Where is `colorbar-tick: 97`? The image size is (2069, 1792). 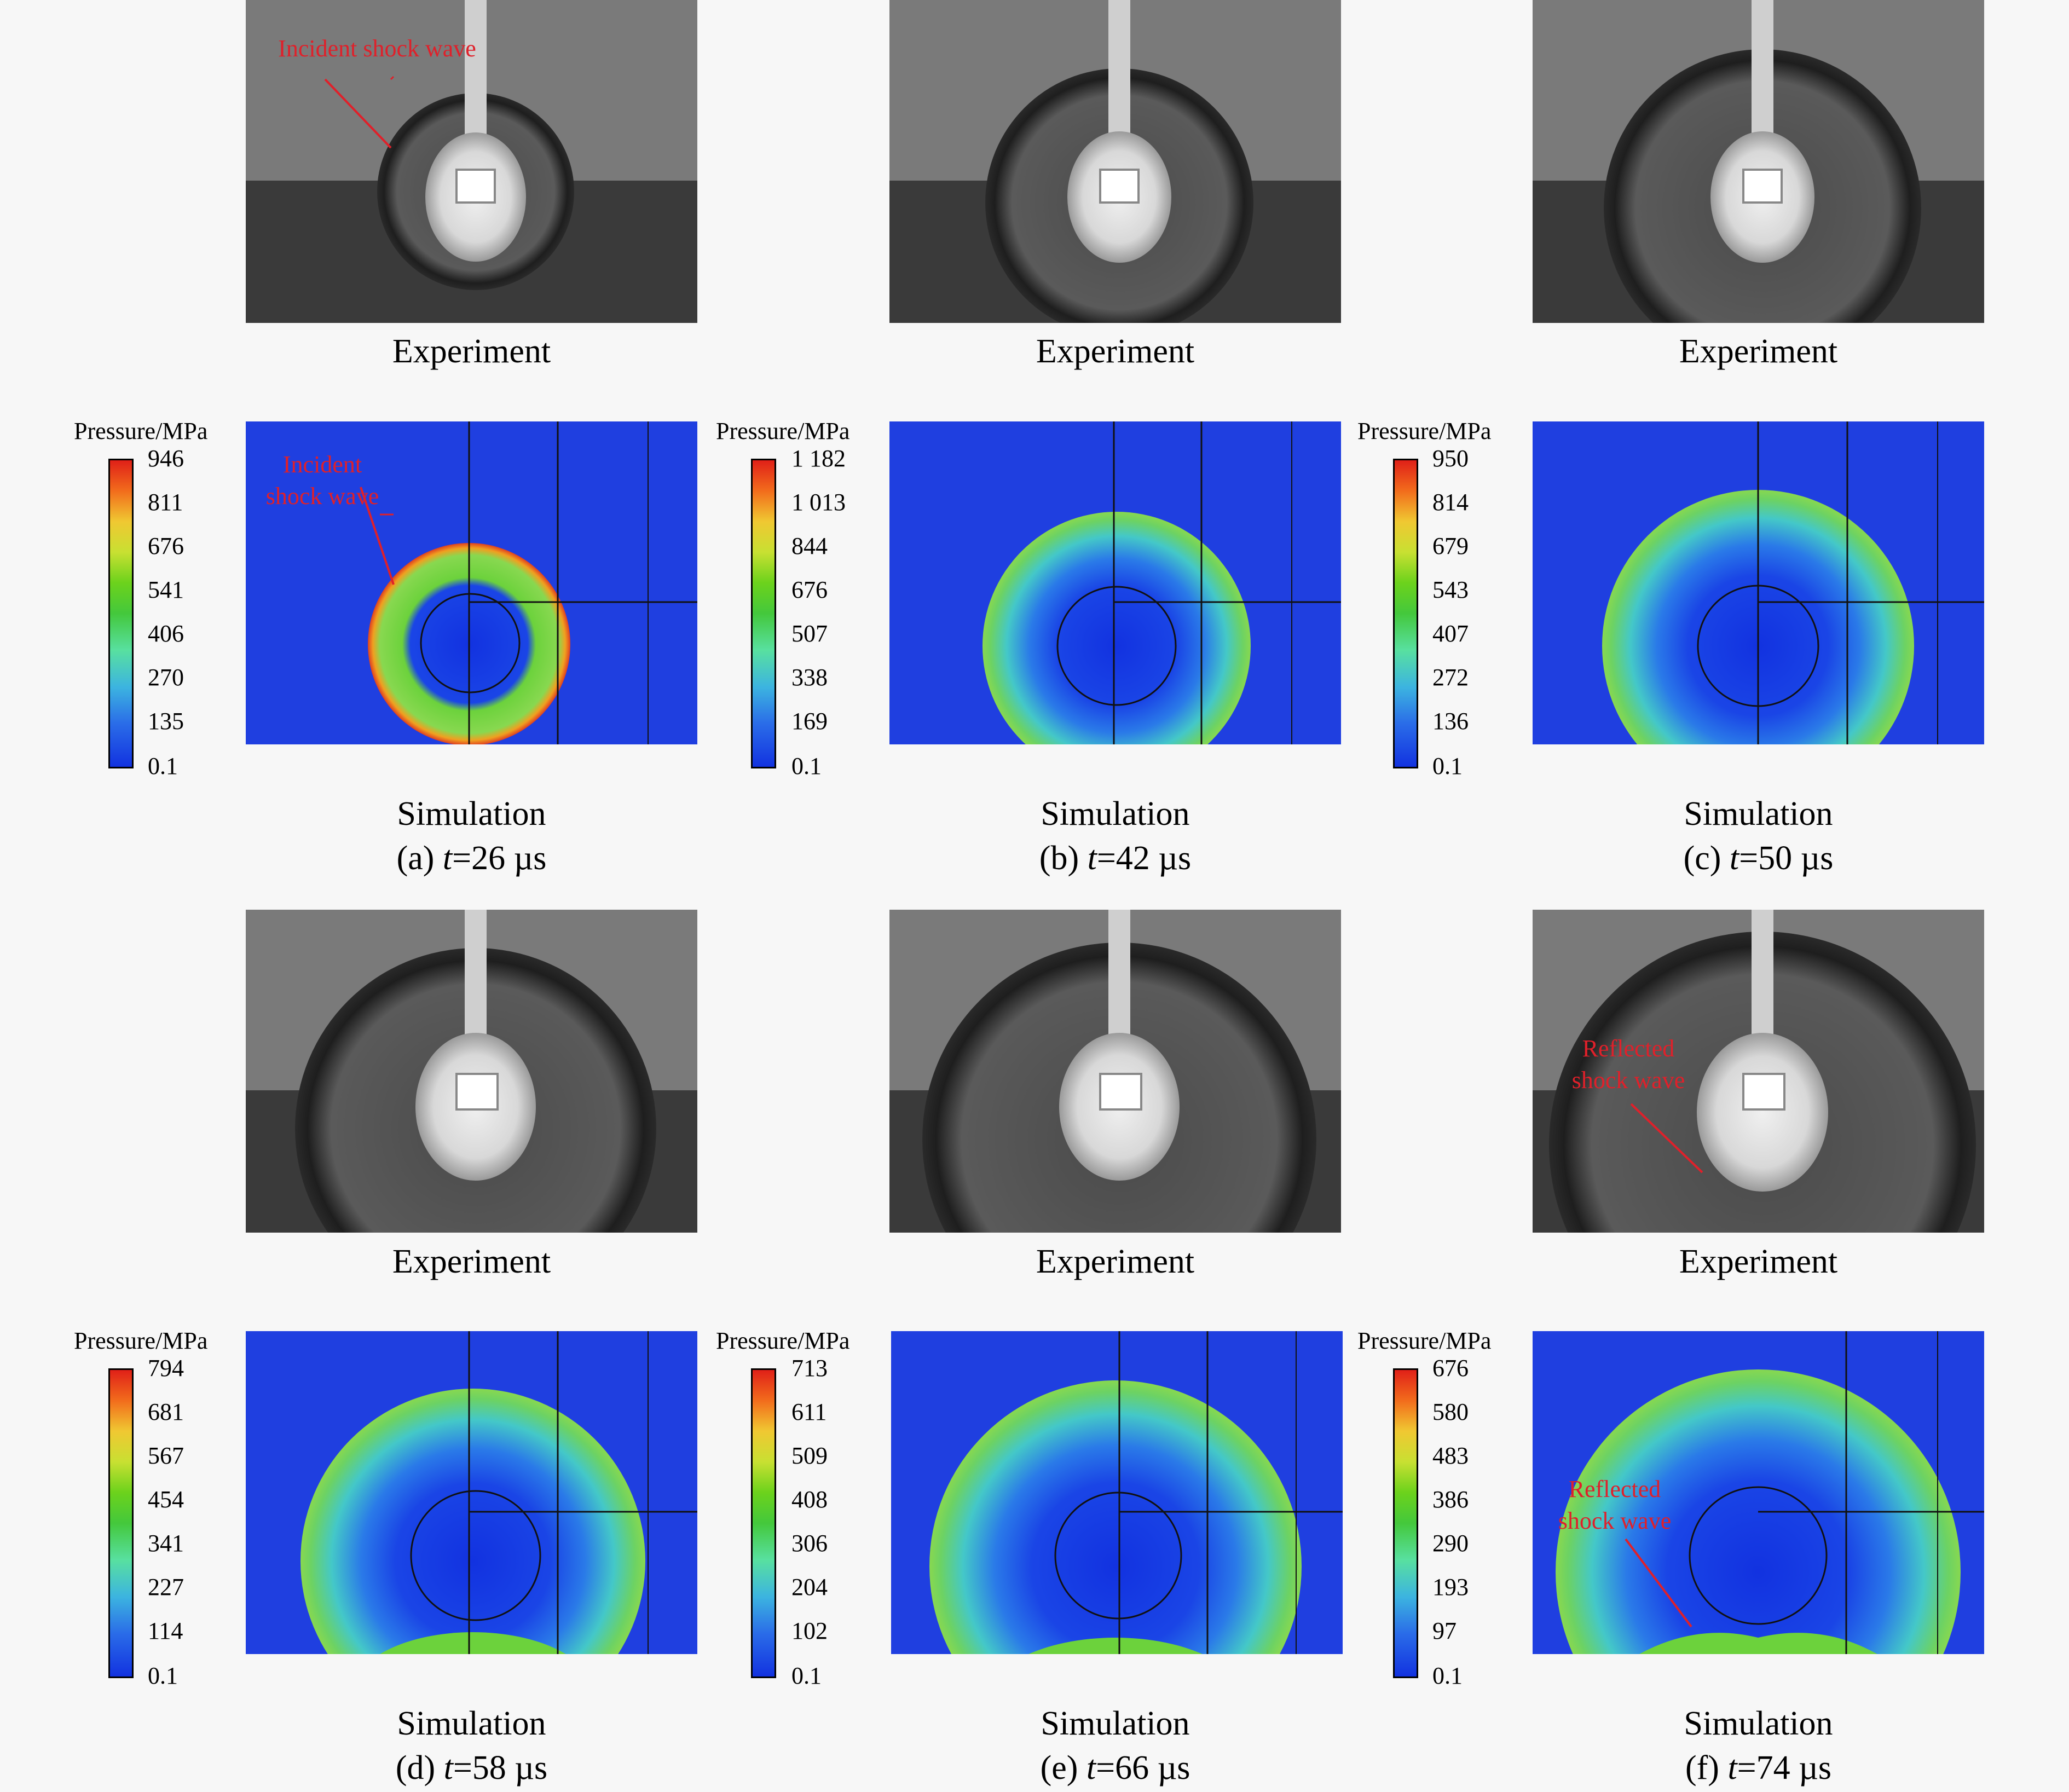
colorbar-tick: 97 is located at coordinates (1444, 1630).